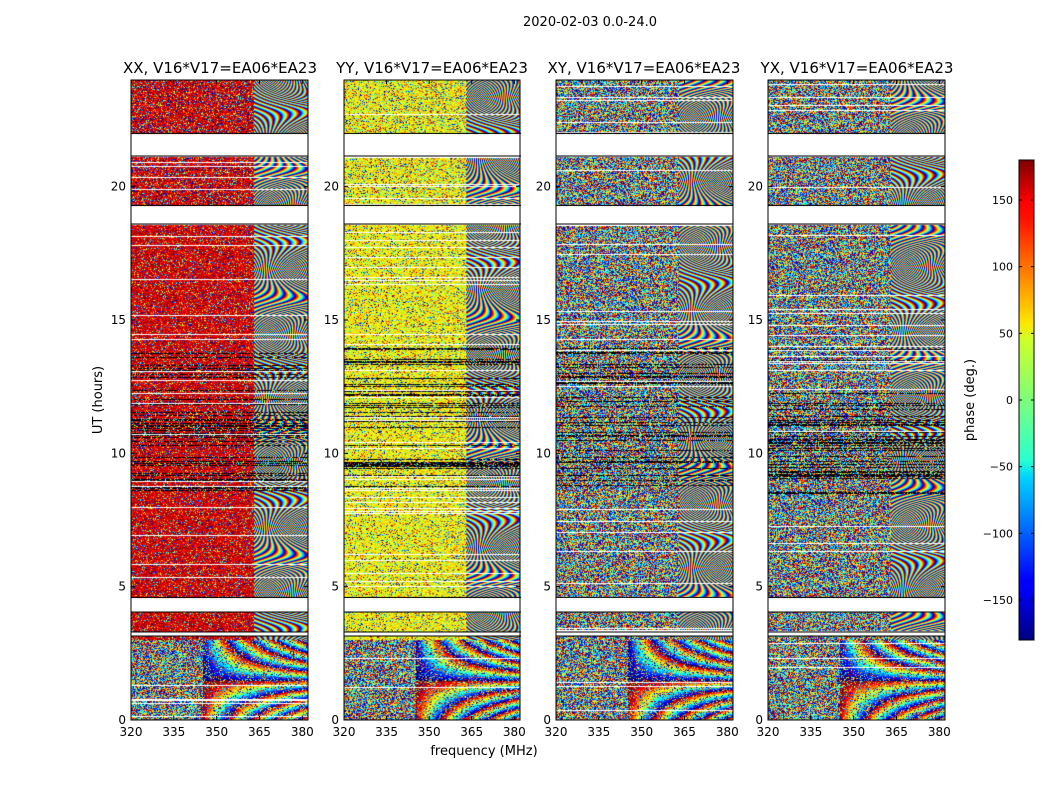 This screenshot has width=1050, height=800. I want to click on plot-frame-xx, so click(219, 400).